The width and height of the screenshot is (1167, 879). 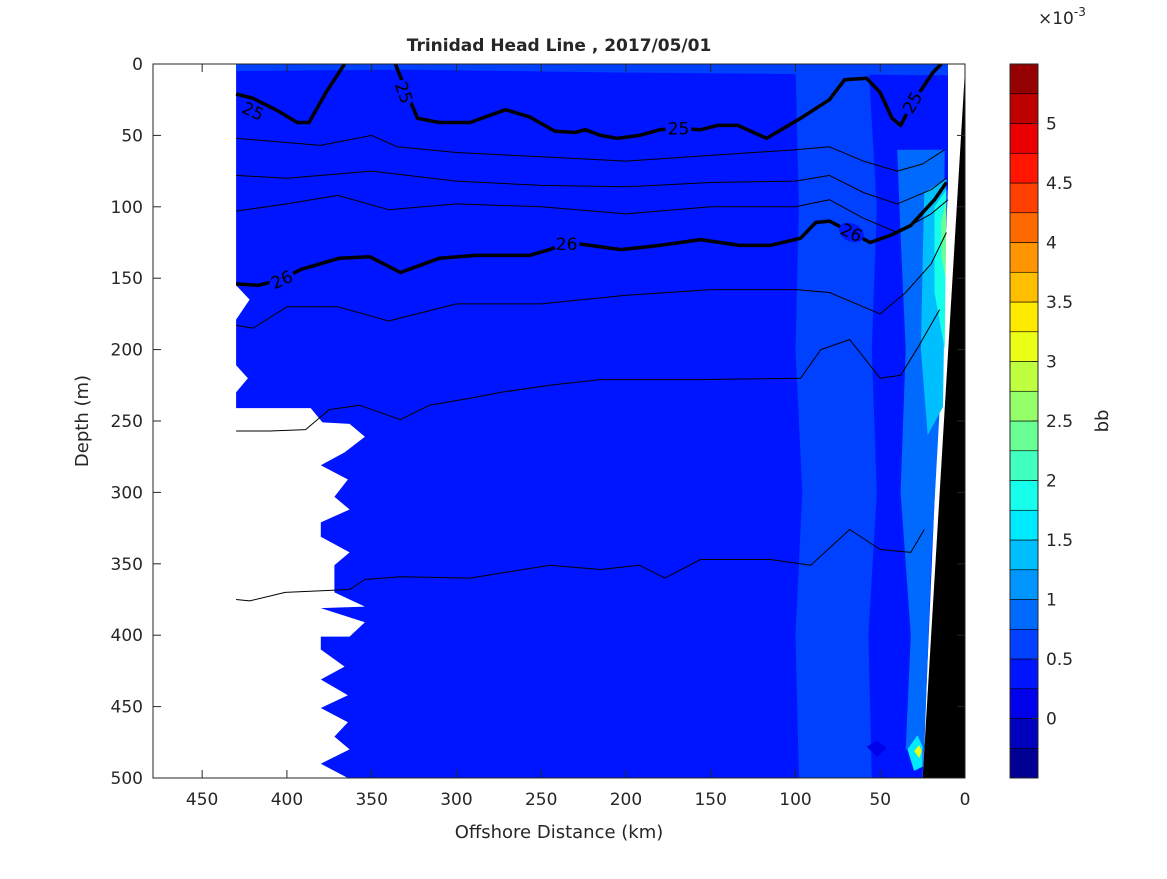 I want to click on colorbar-tick-label: 2, so click(x=1051, y=482).